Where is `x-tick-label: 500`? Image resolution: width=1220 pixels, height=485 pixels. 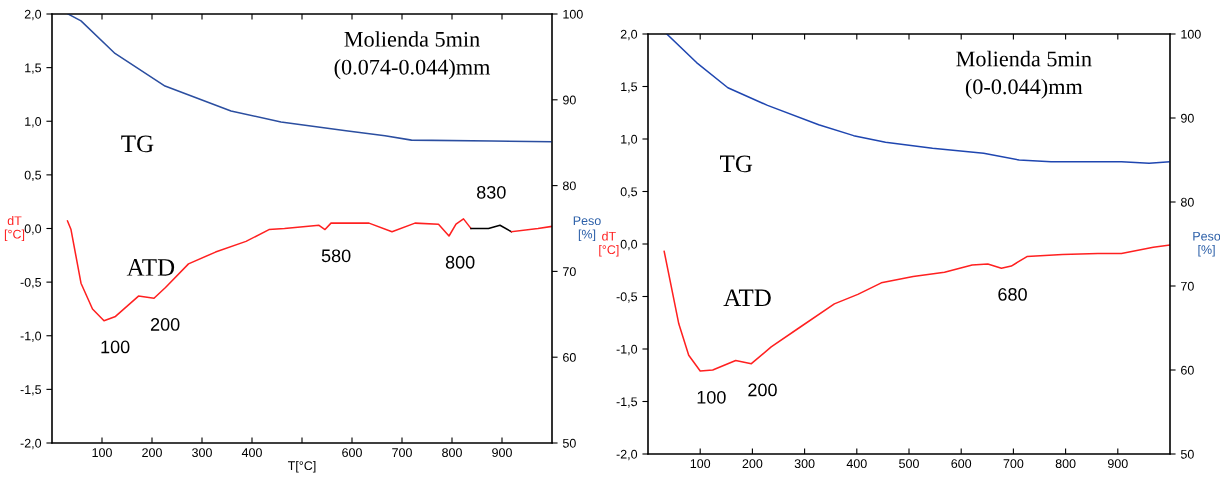
x-tick-label: 500 is located at coordinates (909, 464).